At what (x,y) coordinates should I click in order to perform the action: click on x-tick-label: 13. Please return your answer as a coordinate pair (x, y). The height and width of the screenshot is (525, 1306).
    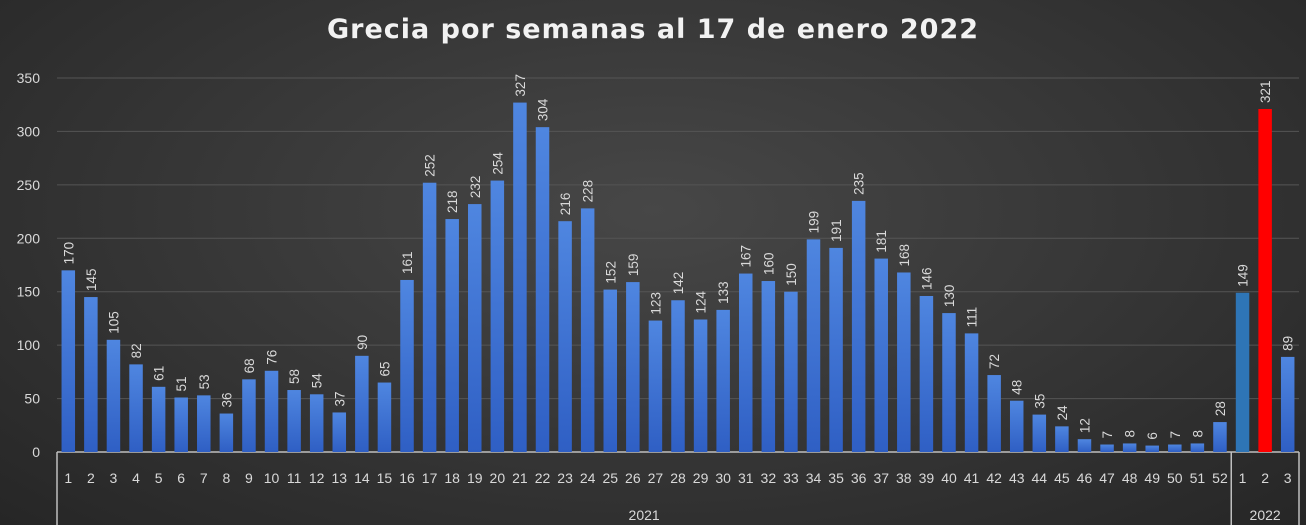
    Looking at the image, I should click on (339, 478).